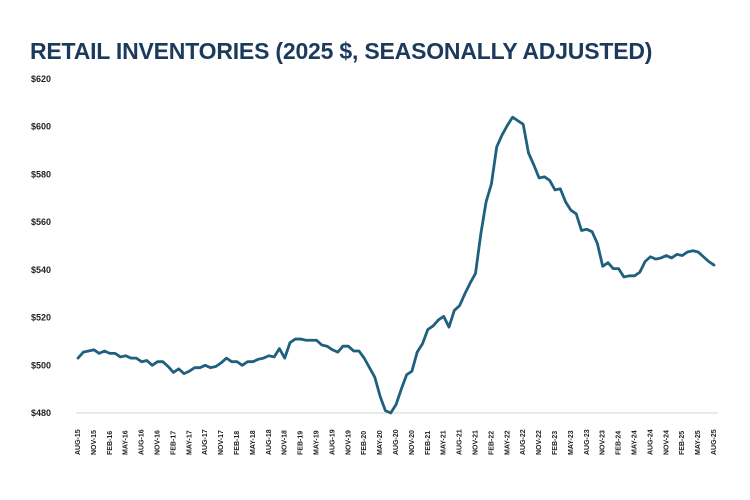  Describe the element at coordinates (587, 442) in the screenshot. I see `x-tick-label: AUG-23` at that location.